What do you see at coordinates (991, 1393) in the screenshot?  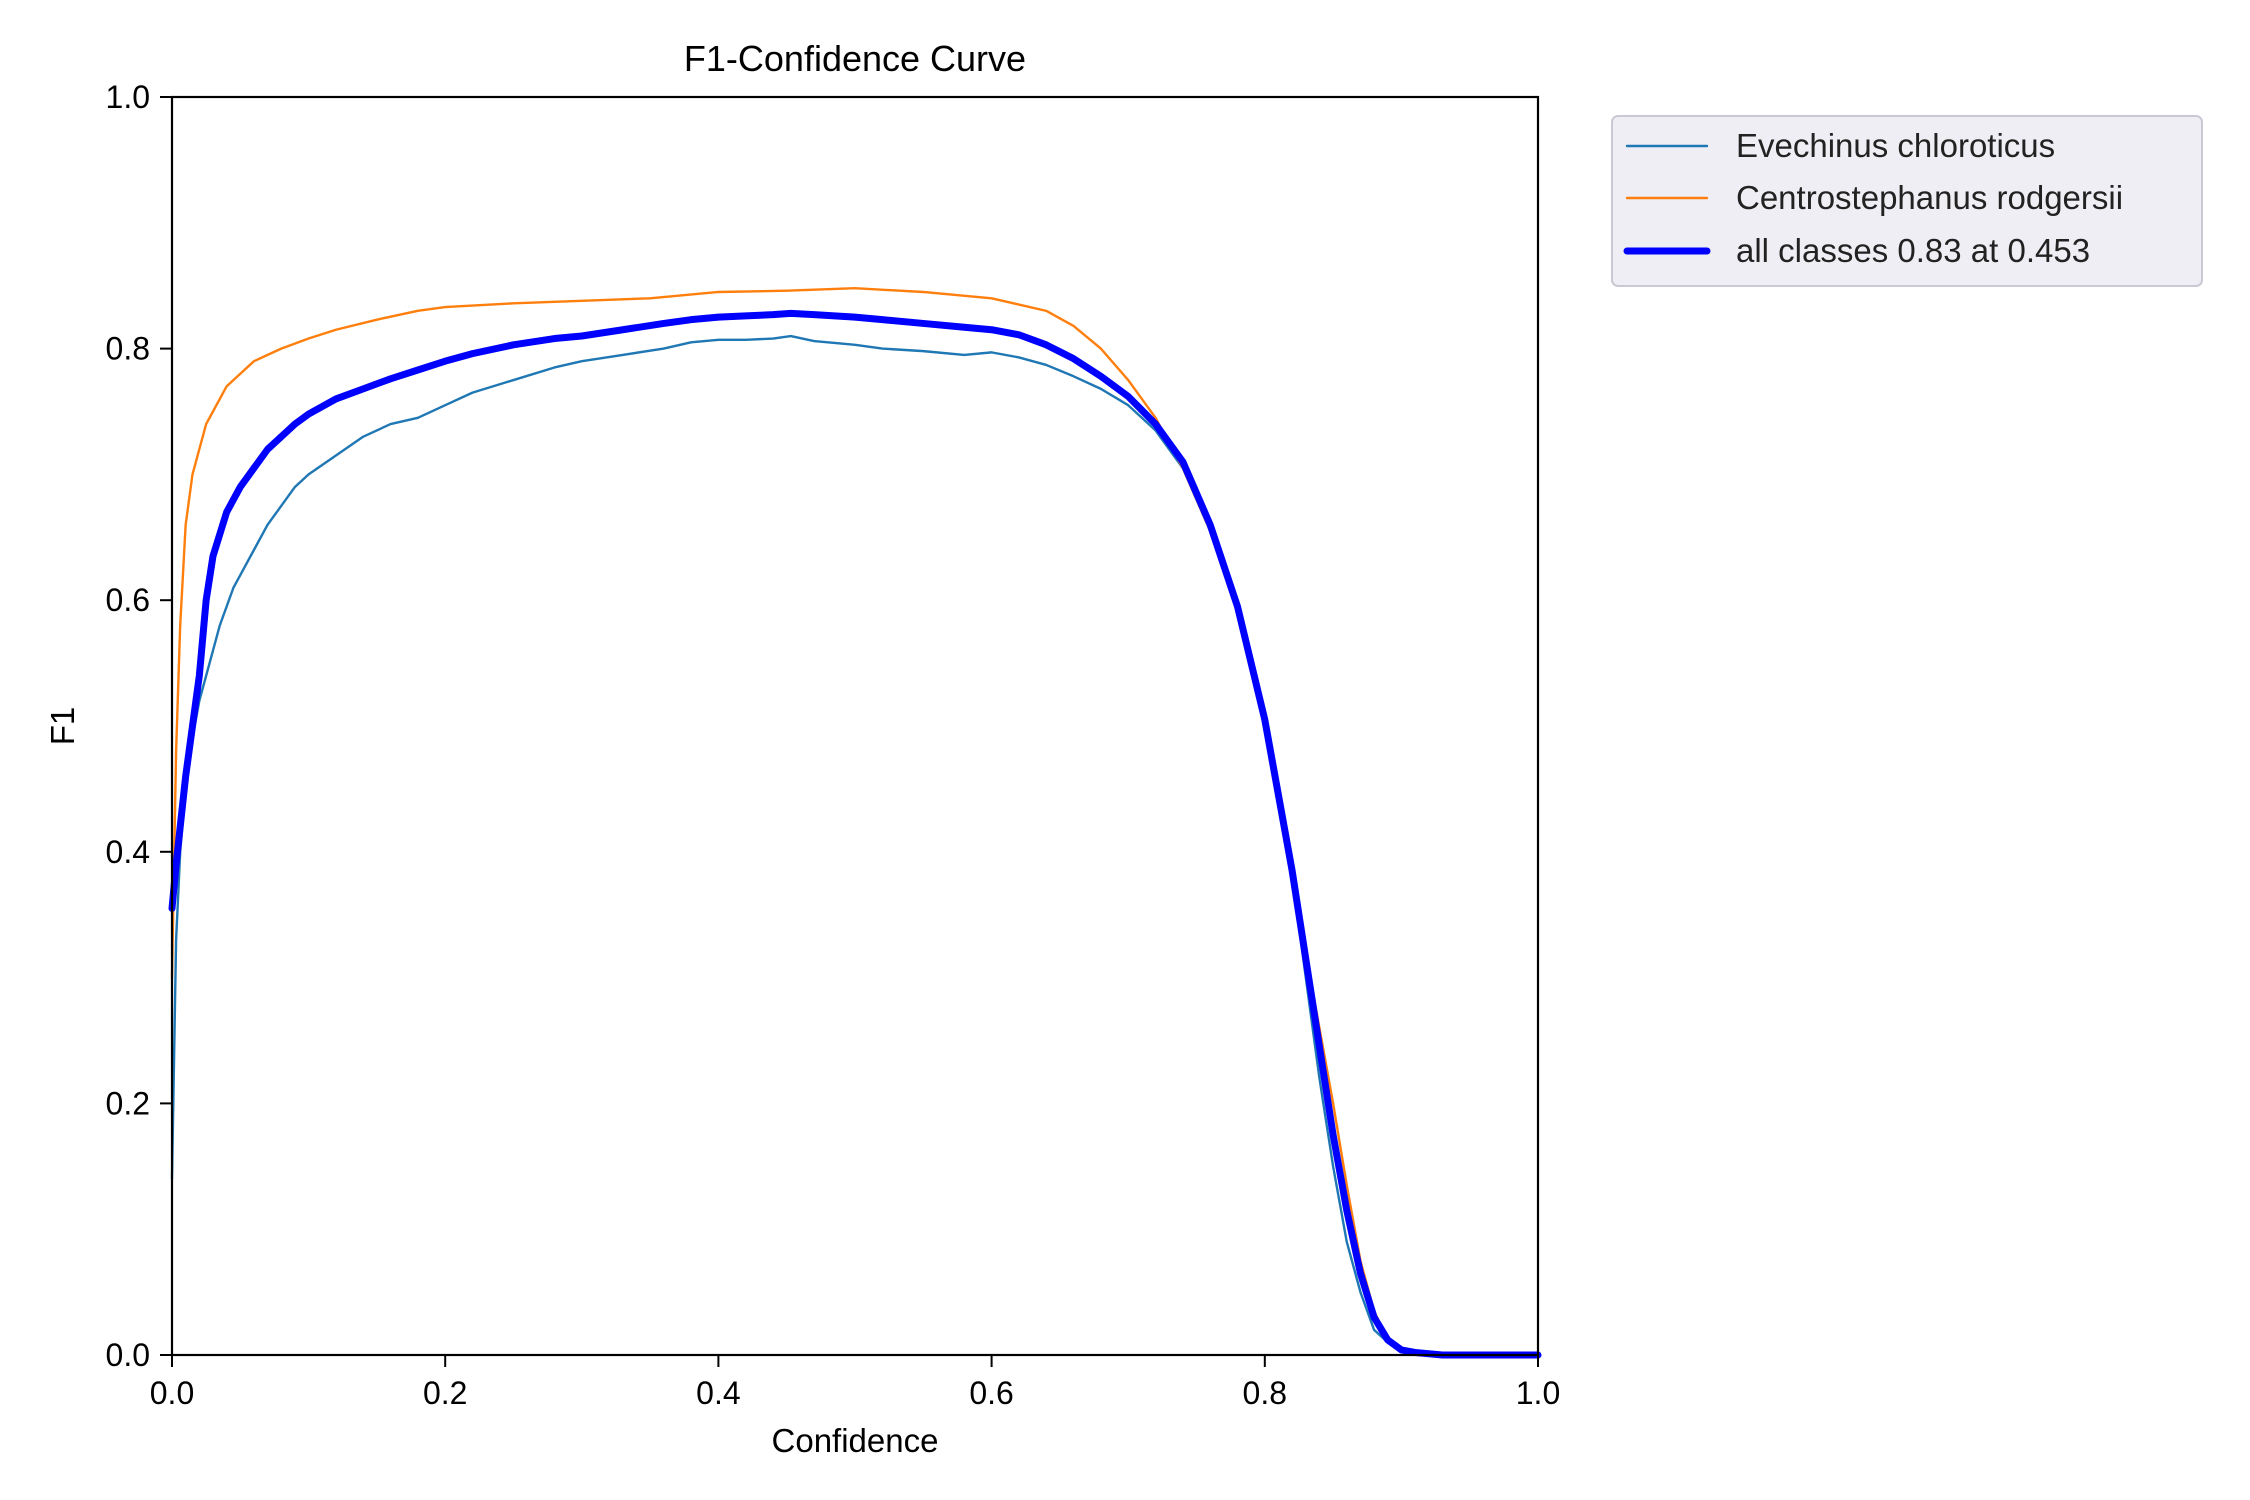 I see `x-tick-label-3: 0.6` at bounding box center [991, 1393].